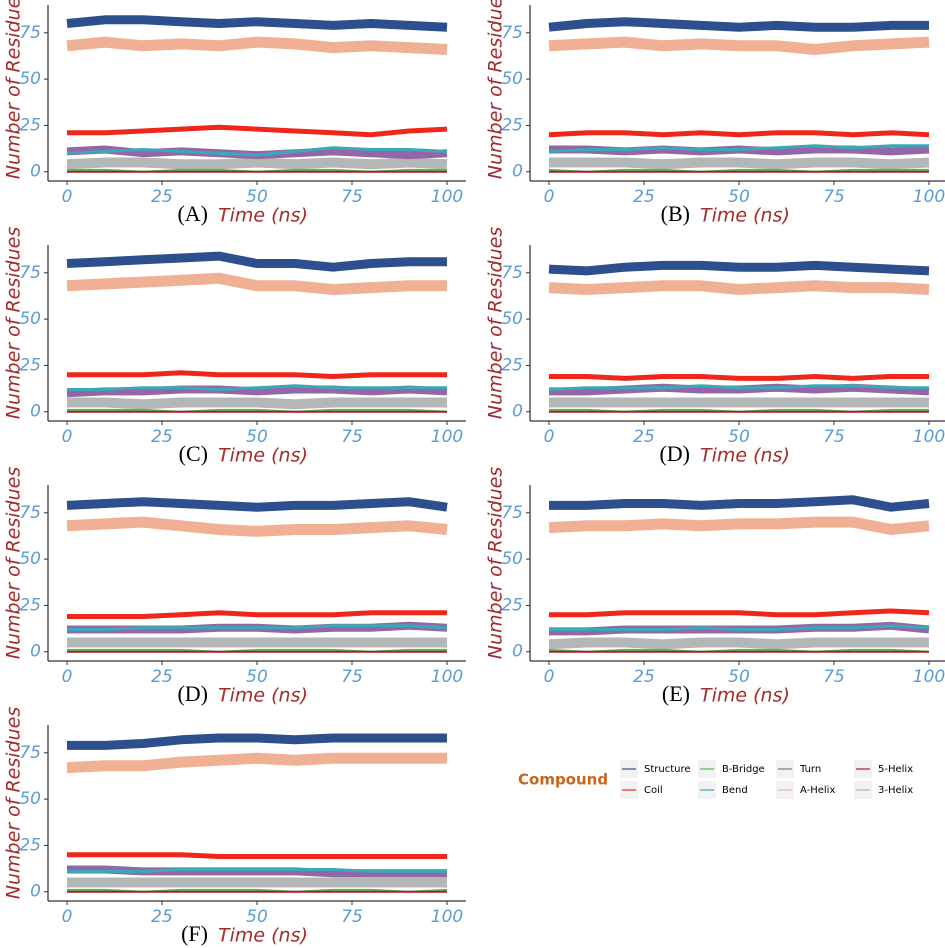 The height and width of the screenshot is (948, 945). I want to click on panel-label: (C), so click(193, 453).